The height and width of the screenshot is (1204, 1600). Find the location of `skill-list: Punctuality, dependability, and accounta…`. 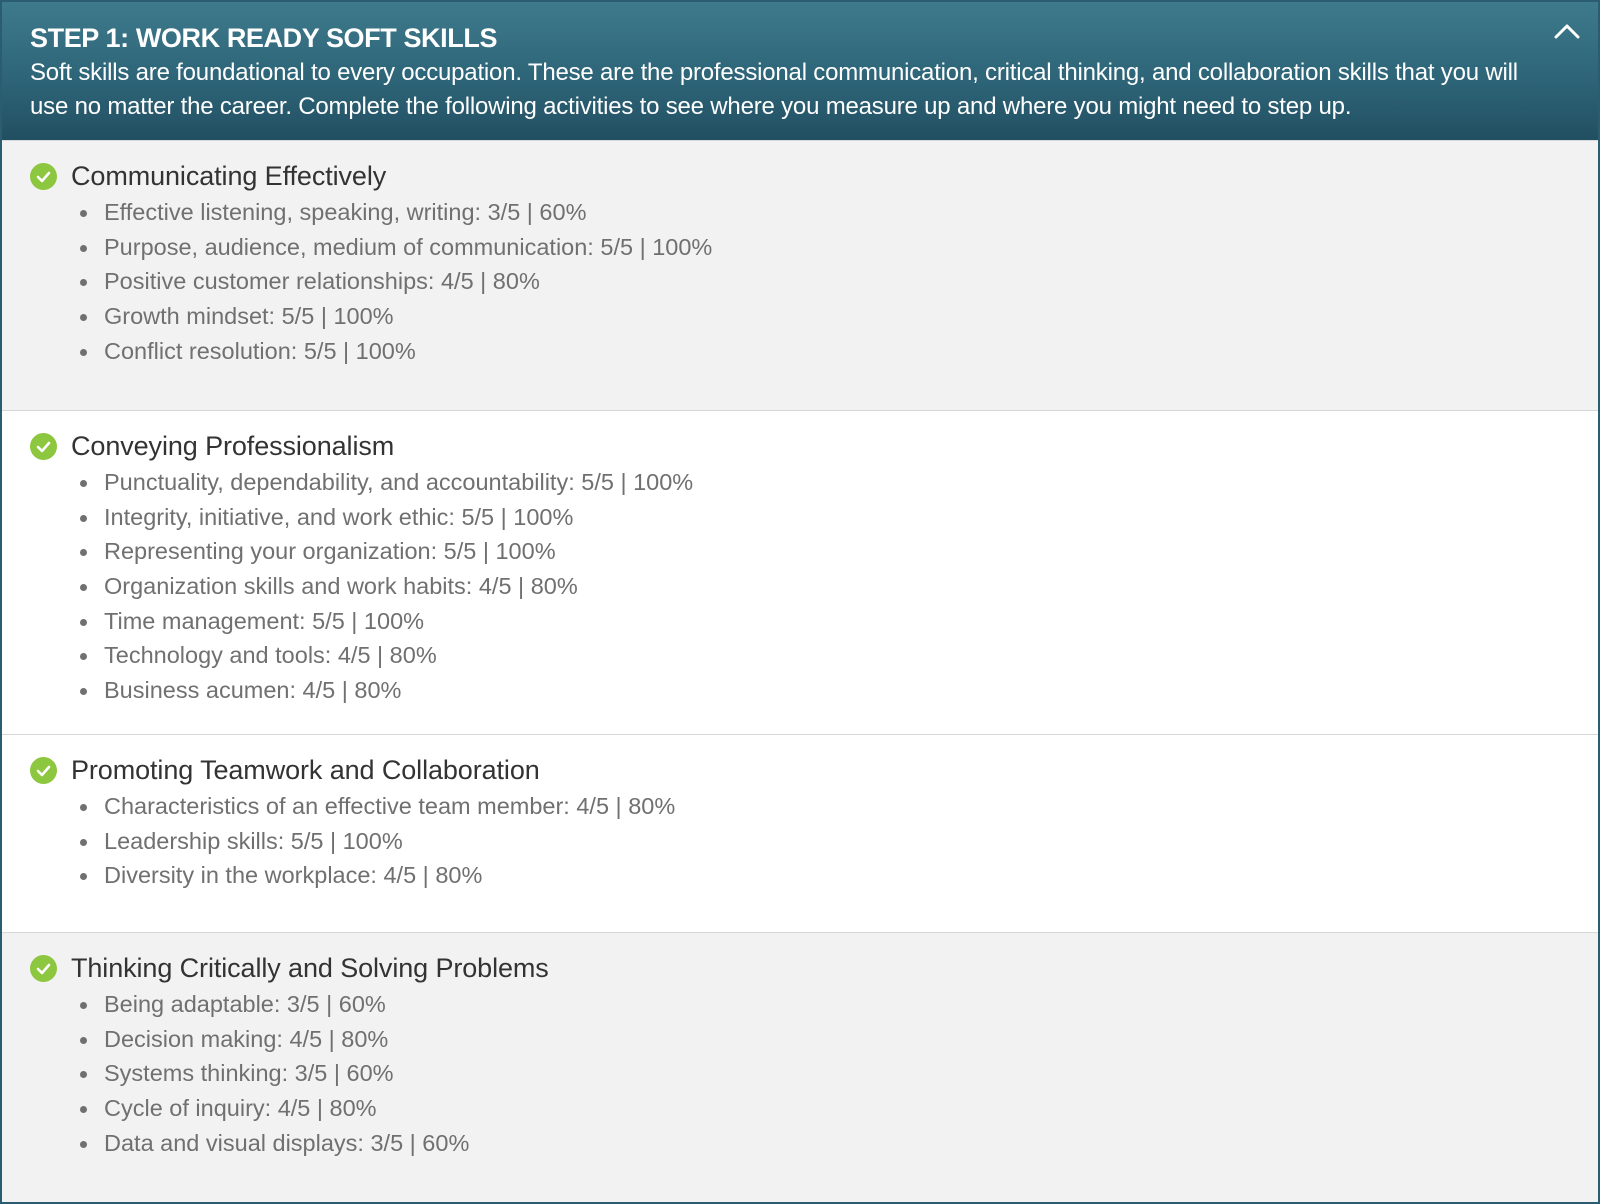

skill-list: Punctuality, dependability, and accounta… is located at coordinates (384, 586).